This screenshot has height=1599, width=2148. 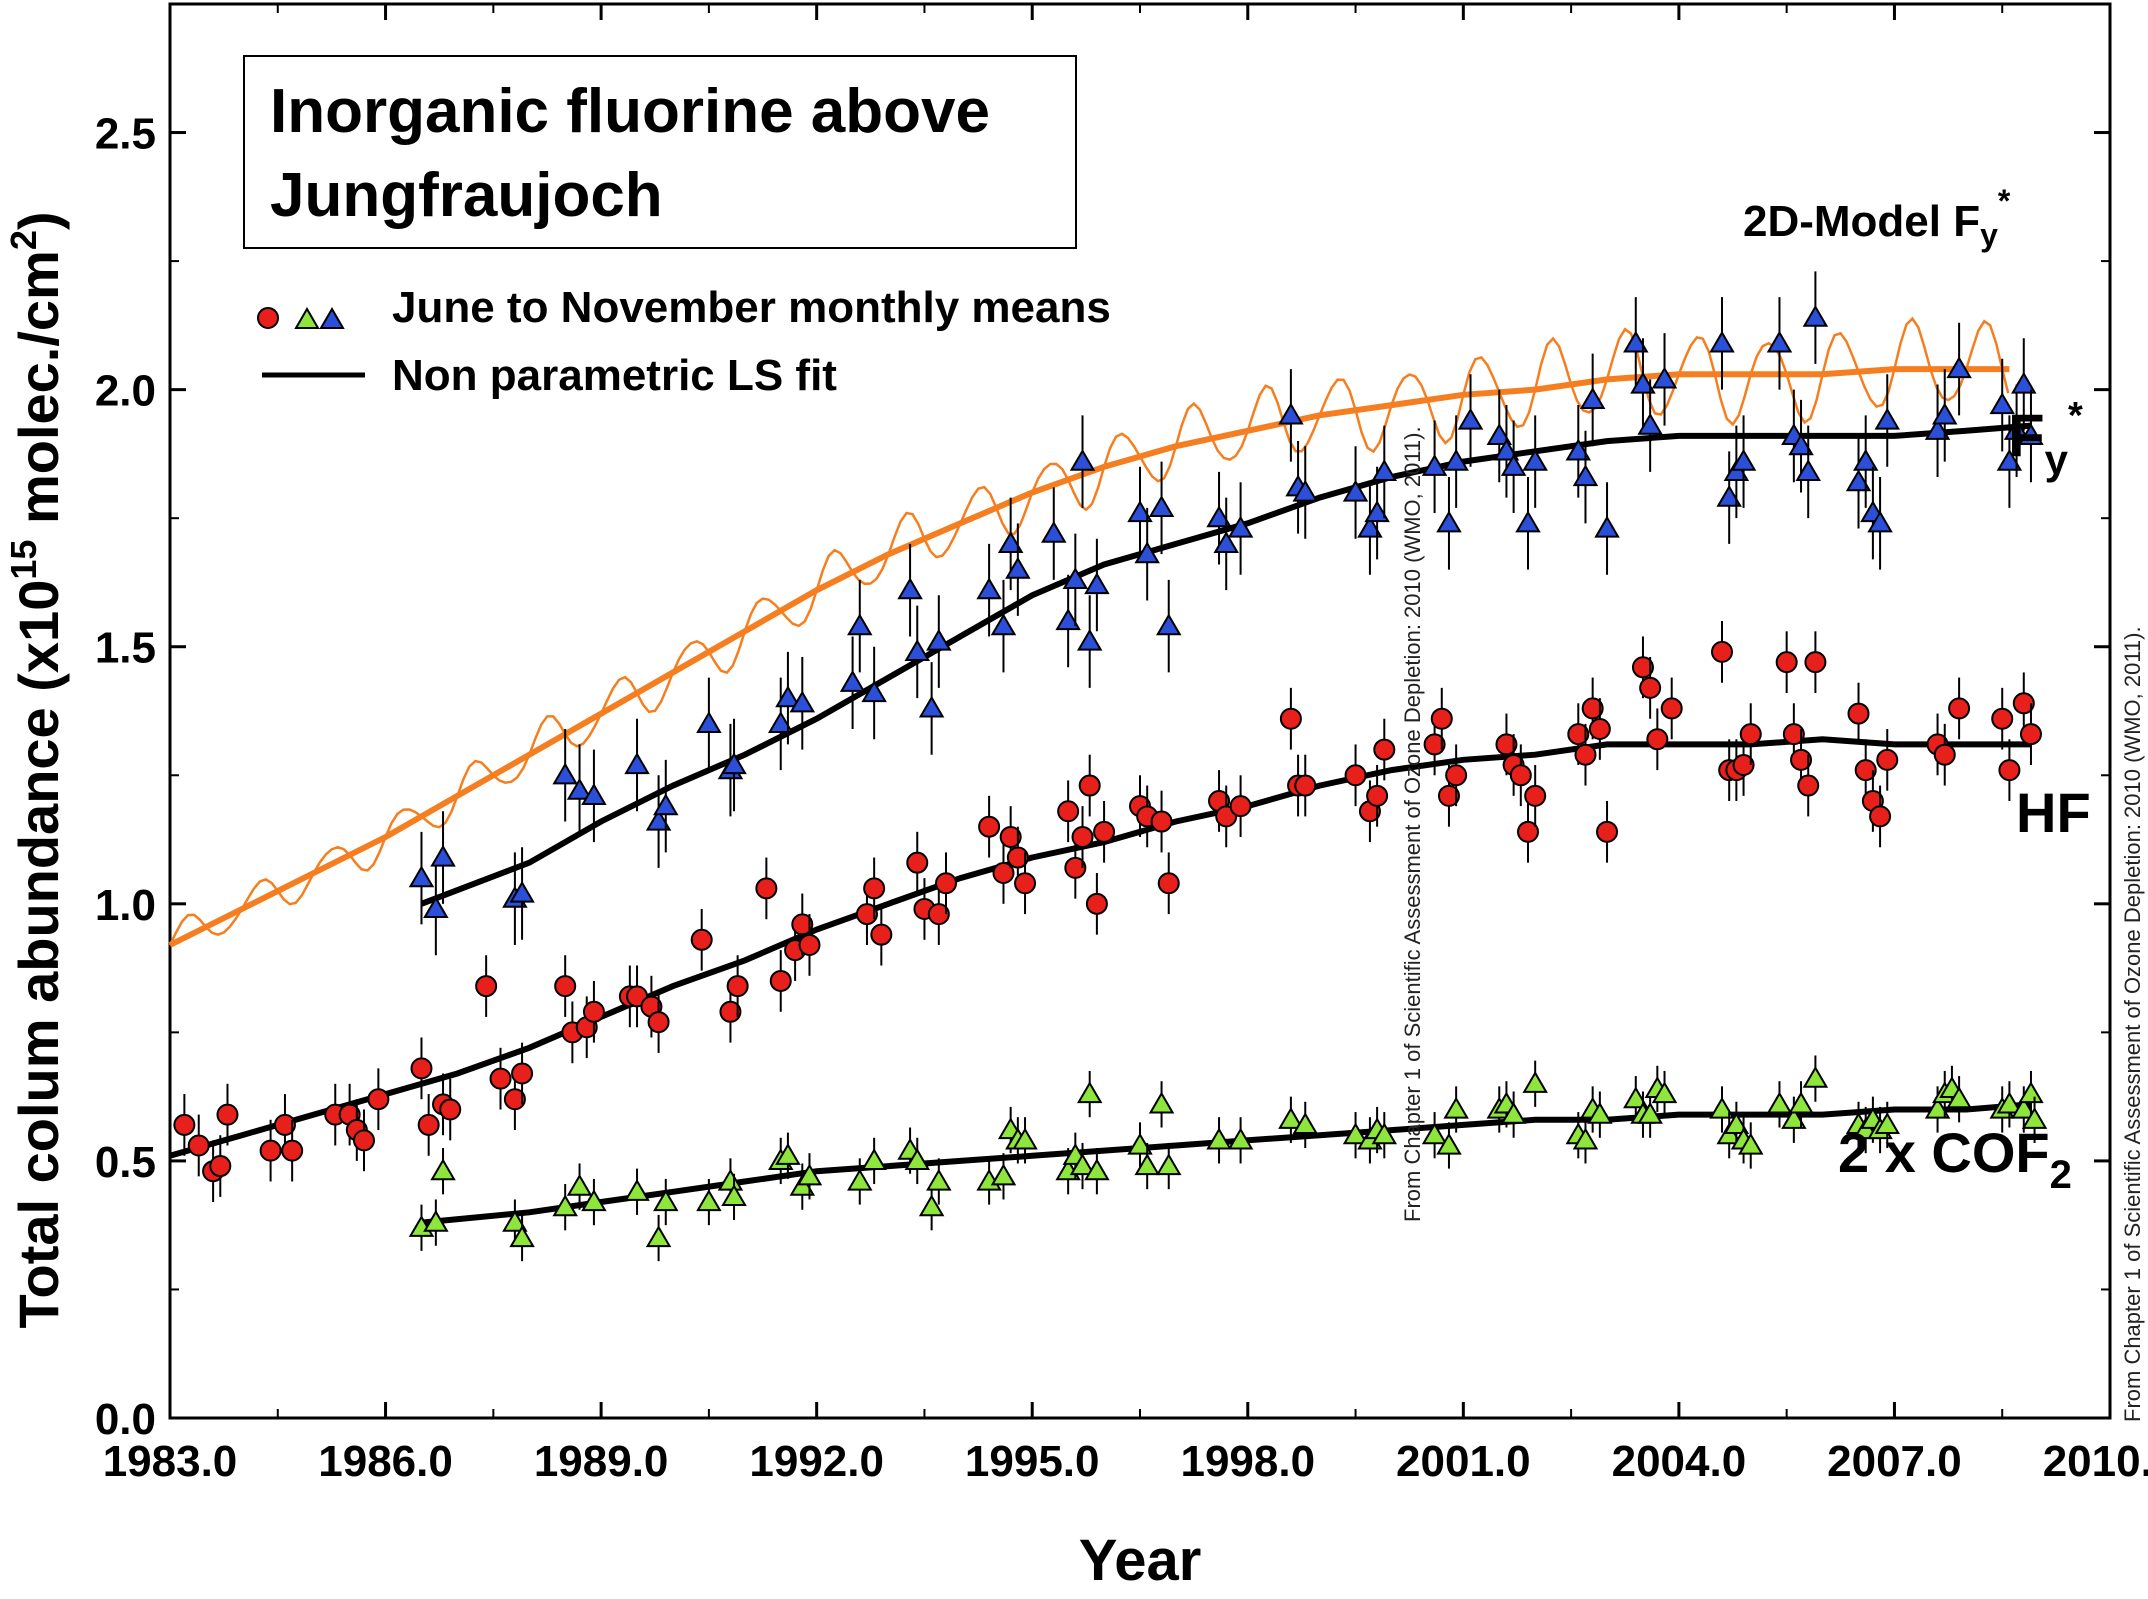 What do you see at coordinates (2045, 439) in the screenshot?
I see `label-fy: Fy*` at bounding box center [2045, 439].